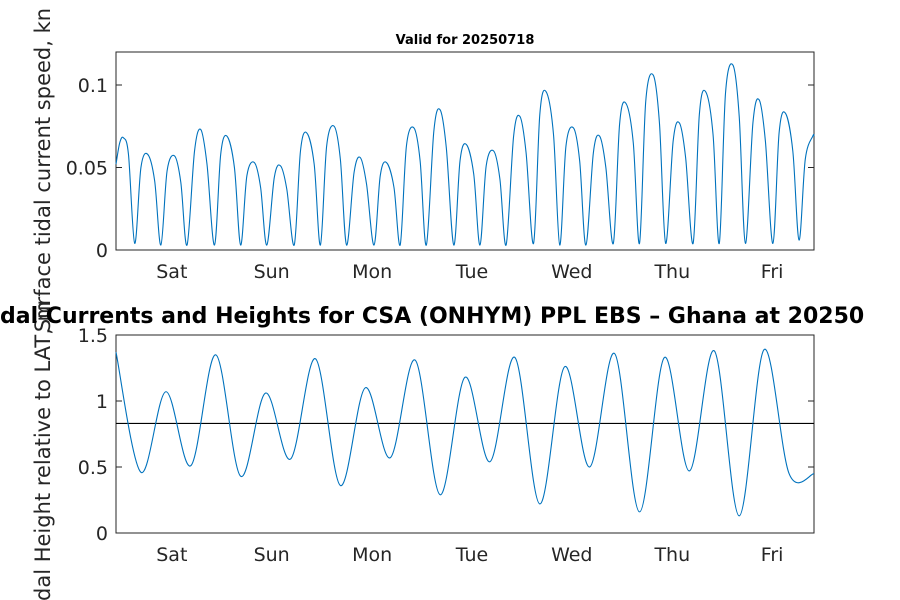  I want to click on tidal-height-y-tick-label: 0, so click(102, 534).